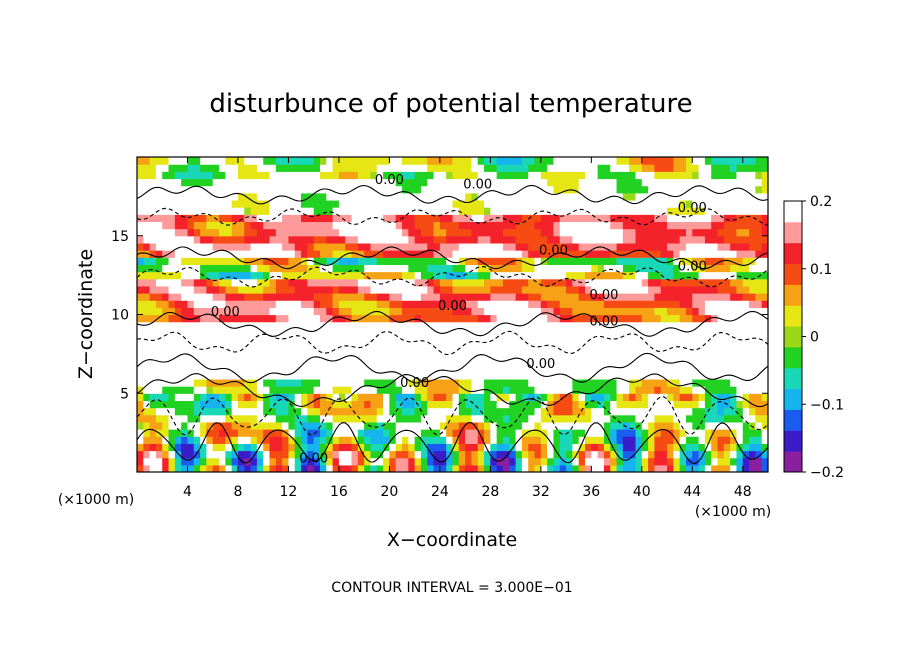 The height and width of the screenshot is (654, 904). What do you see at coordinates (793, 399) in the screenshot?
I see `colorbar-swatch` at bounding box center [793, 399].